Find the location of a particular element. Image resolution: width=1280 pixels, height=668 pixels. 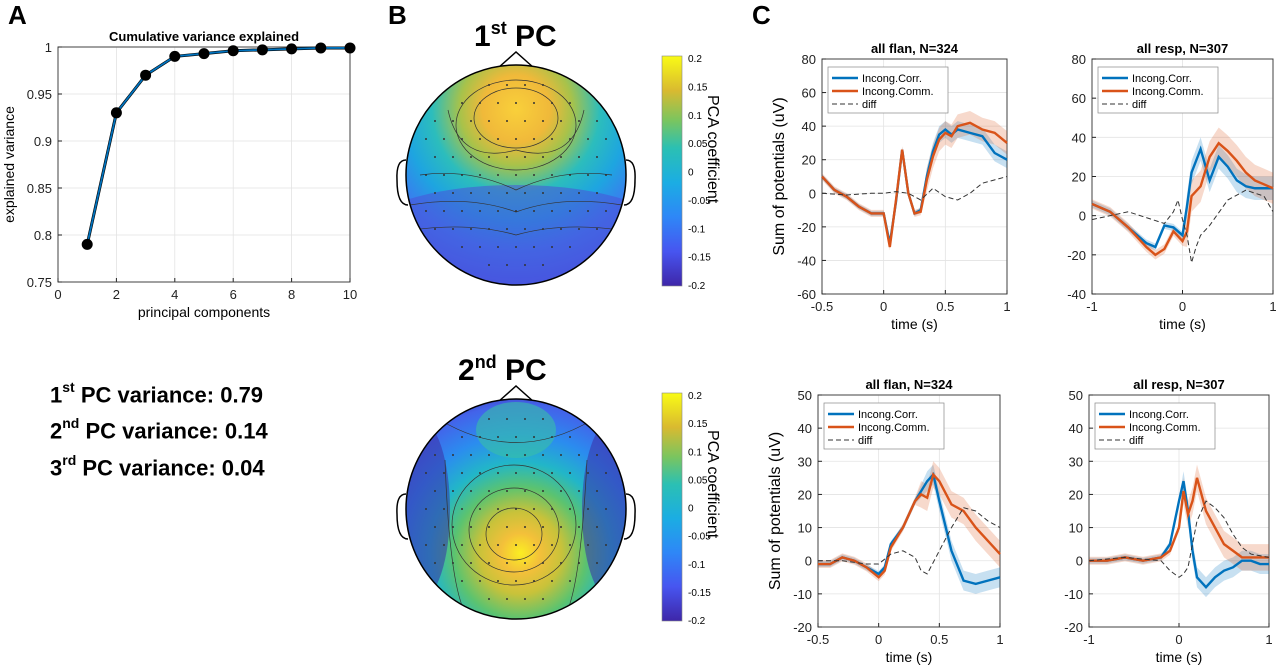

panel-label-a: A is located at coordinates (17, 15).